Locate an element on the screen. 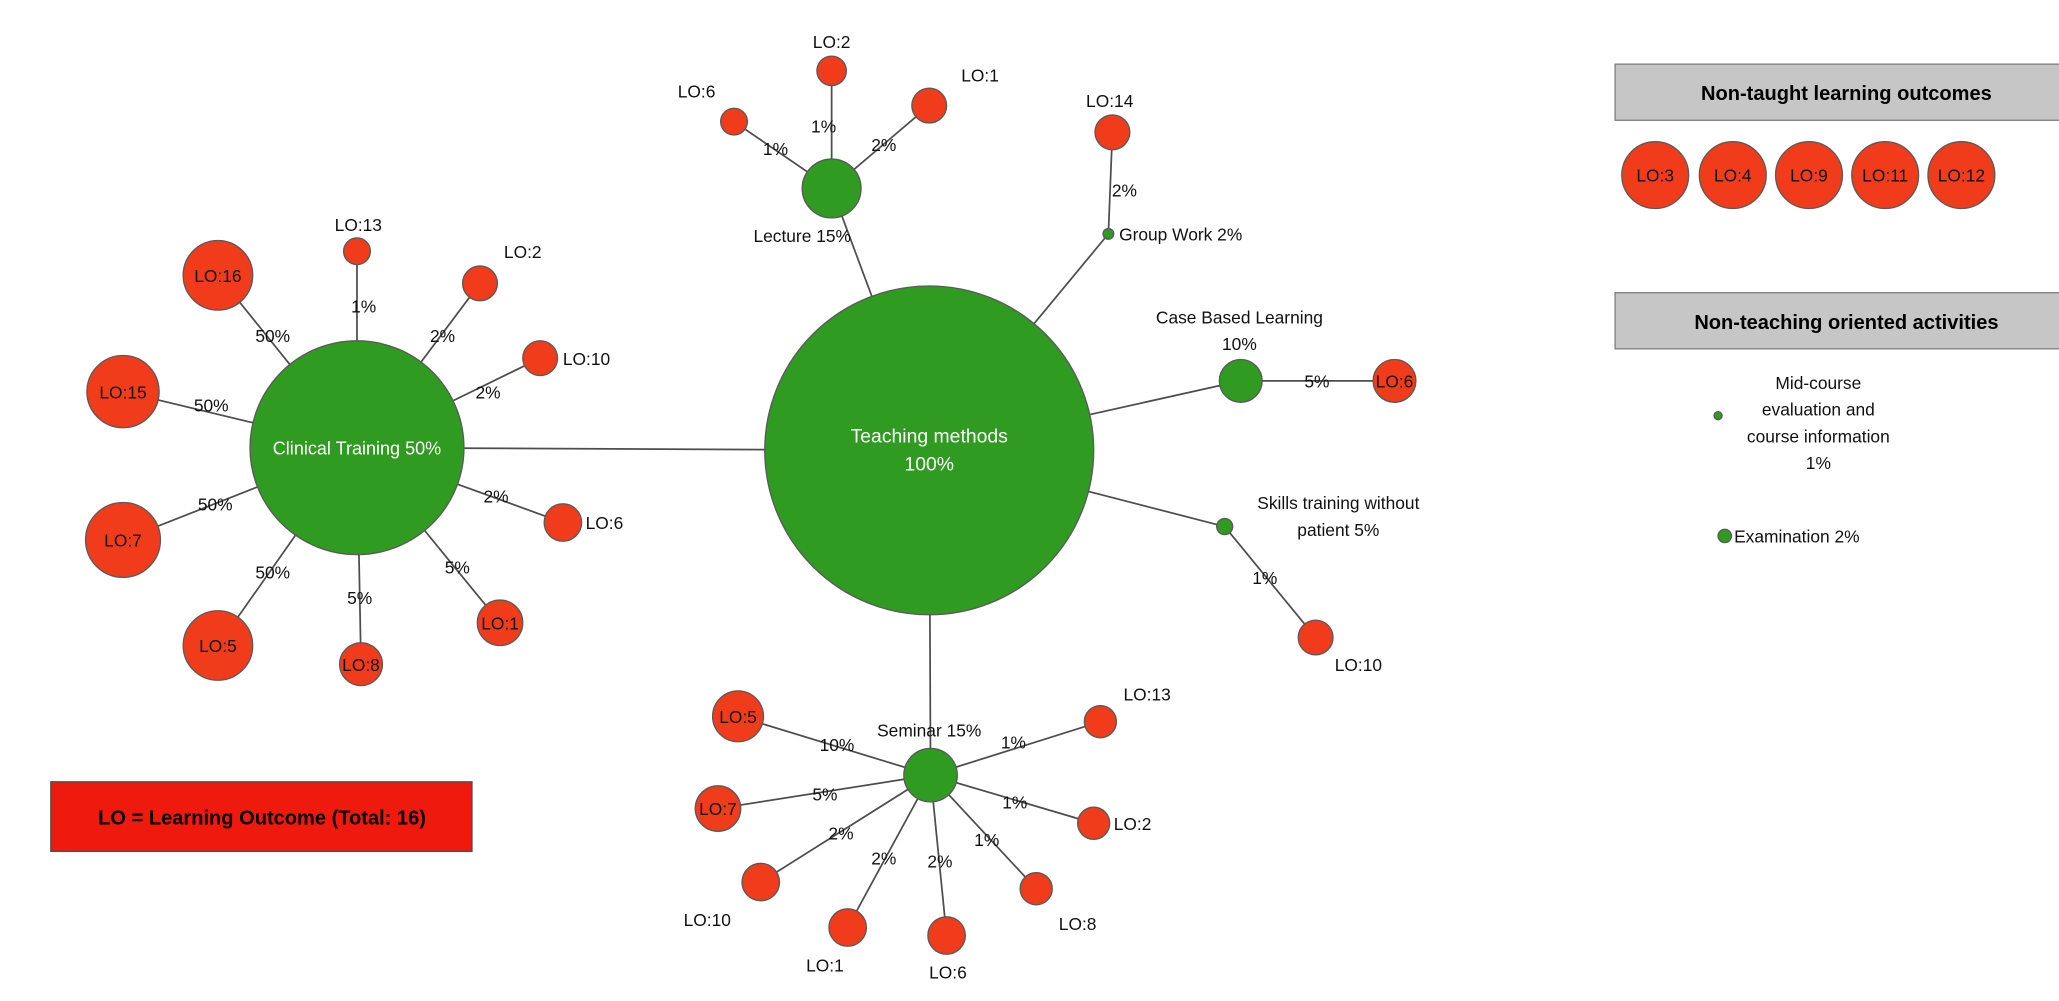 The width and height of the screenshot is (2059, 1001). edge-label-clinical-training-clinical-lo13: 1% is located at coordinates (363, 307).